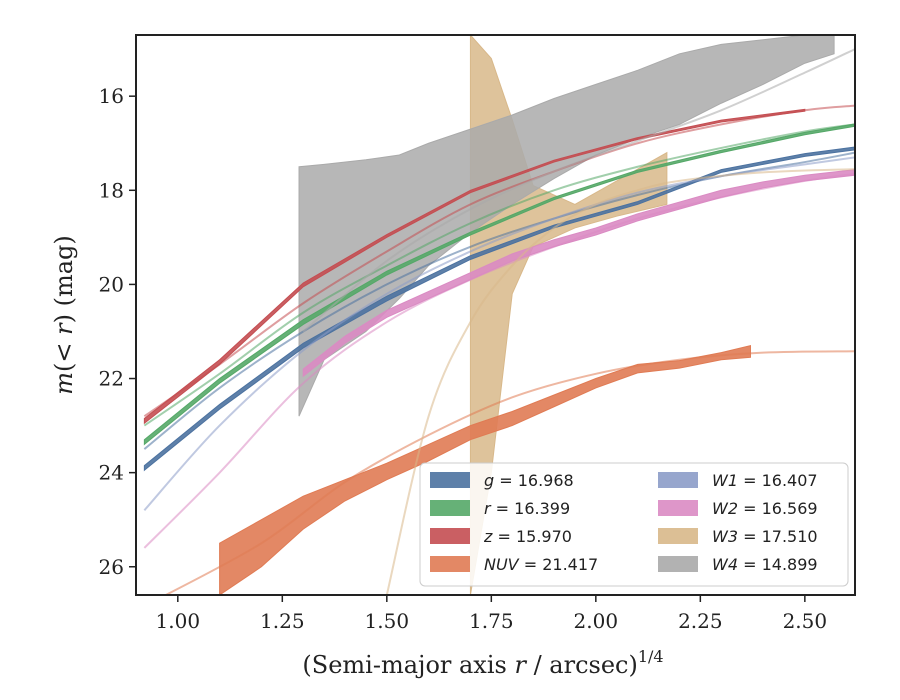  Describe the element at coordinates (678, 564) in the screenshot. I see `legend-swatch-W4` at that location.